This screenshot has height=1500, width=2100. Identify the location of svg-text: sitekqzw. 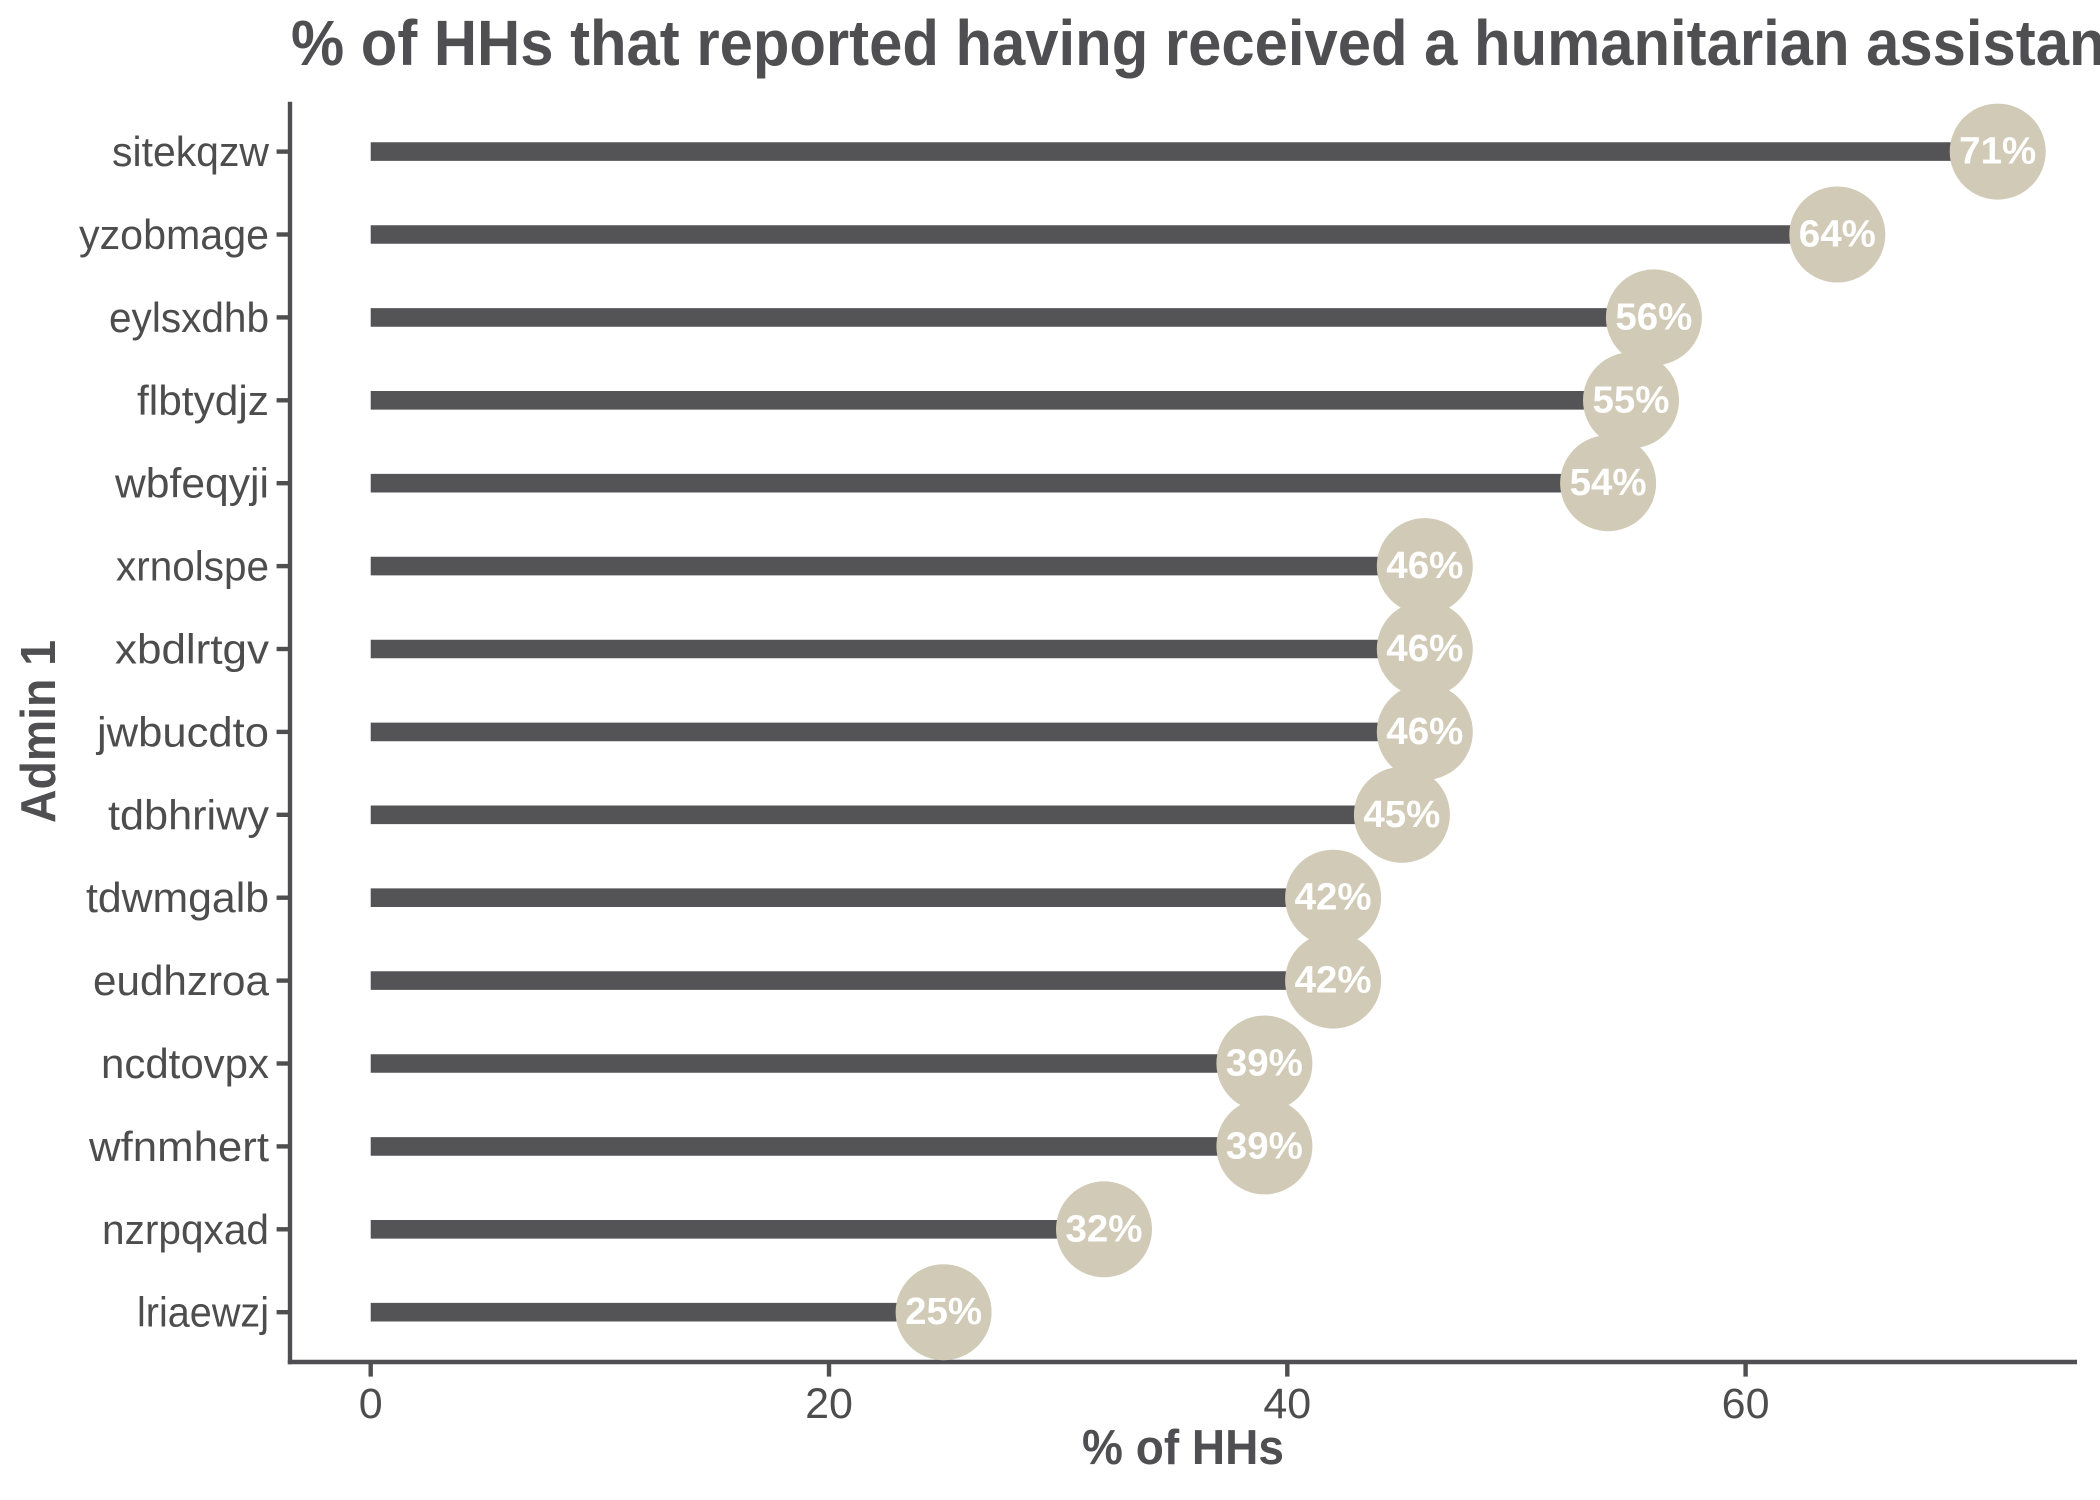
(191, 151).